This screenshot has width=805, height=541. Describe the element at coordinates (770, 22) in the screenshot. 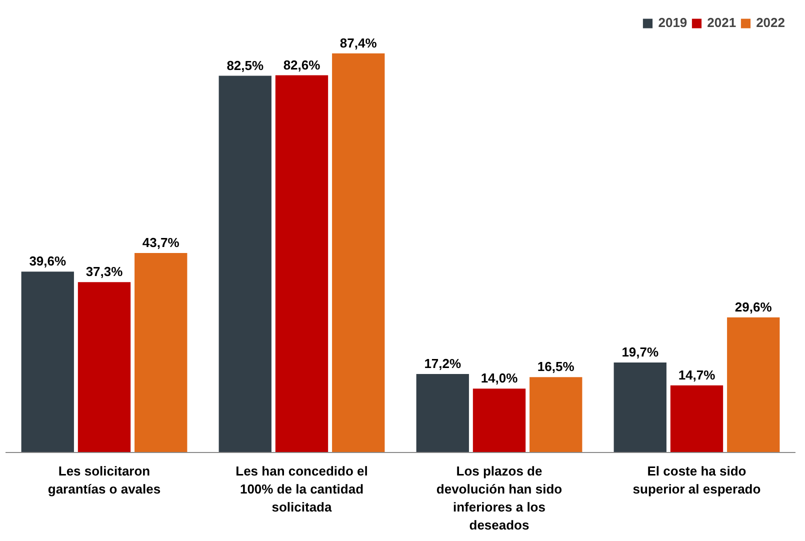

I see `legend-label: 2022` at that location.